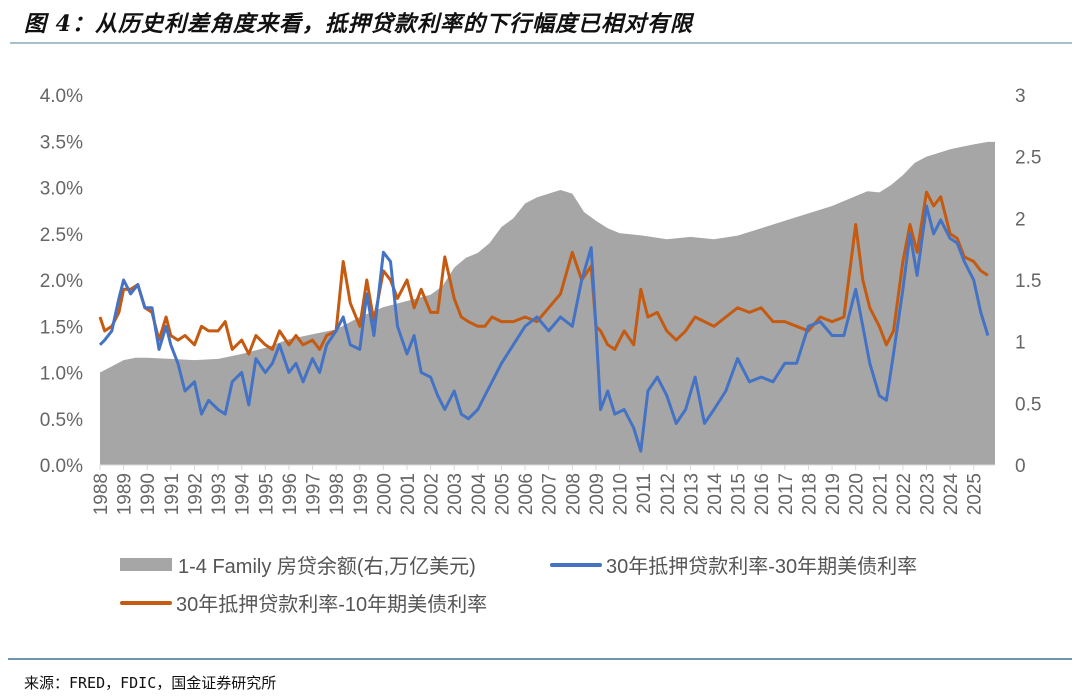 The width and height of the screenshot is (1080, 699). Describe the element at coordinates (857, 494) in the screenshot. I see `x-tick-label: 2020` at that location.